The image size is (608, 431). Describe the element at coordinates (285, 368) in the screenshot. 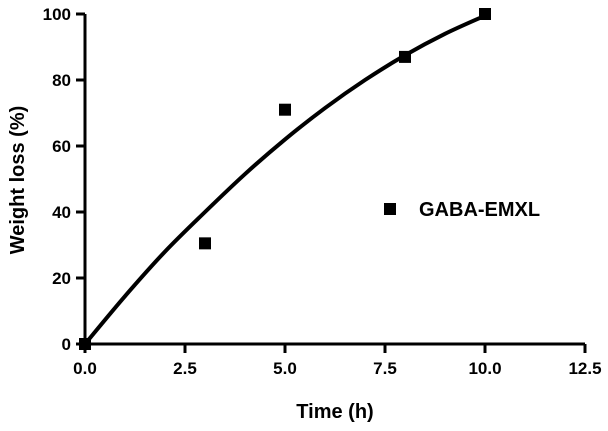

I see `x-tick-label: 5.0` at that location.